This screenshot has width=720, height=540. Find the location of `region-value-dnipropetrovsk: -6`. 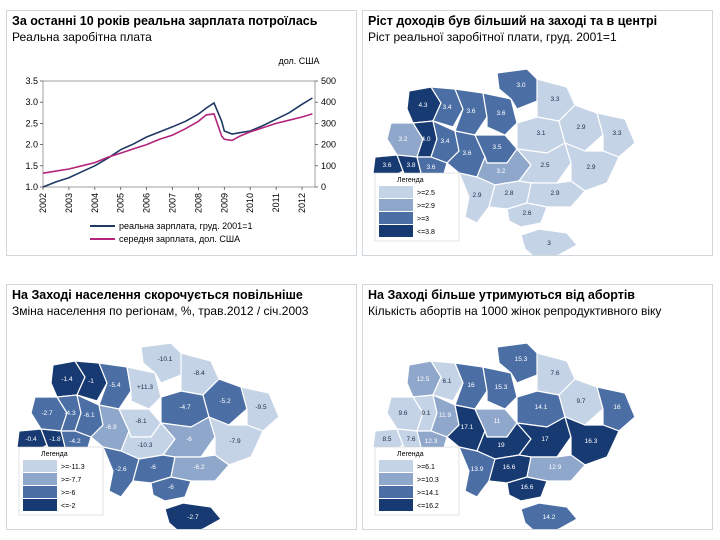

region-value-dnipropetrovsk: -6 is located at coordinates (189, 439).